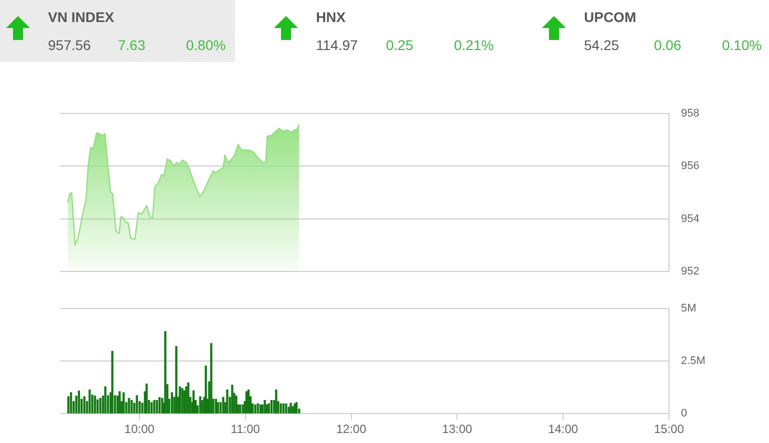  I want to click on y-tick-label: 2.5M, so click(693, 361).